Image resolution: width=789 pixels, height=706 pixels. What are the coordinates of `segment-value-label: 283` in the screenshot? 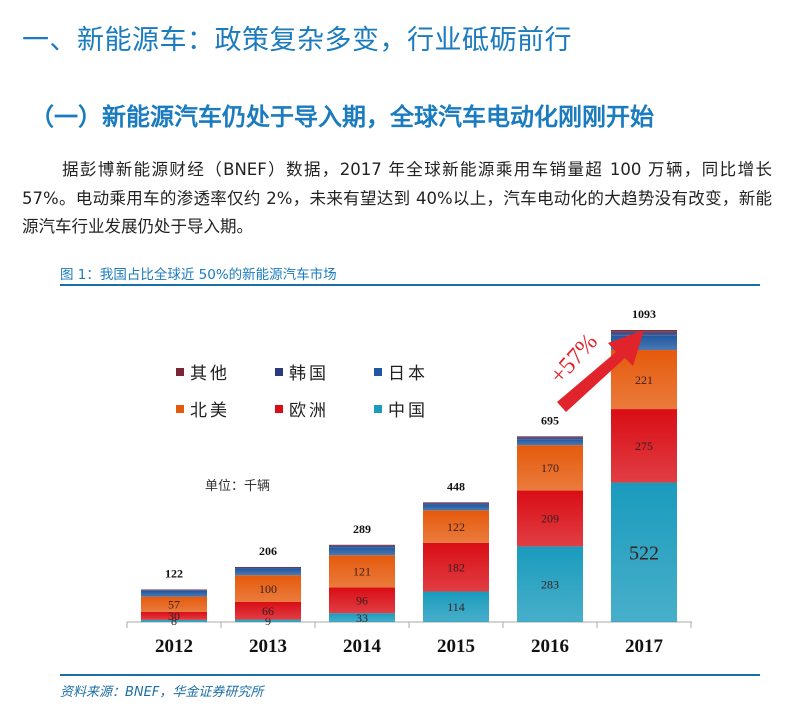 It's located at (550, 584).